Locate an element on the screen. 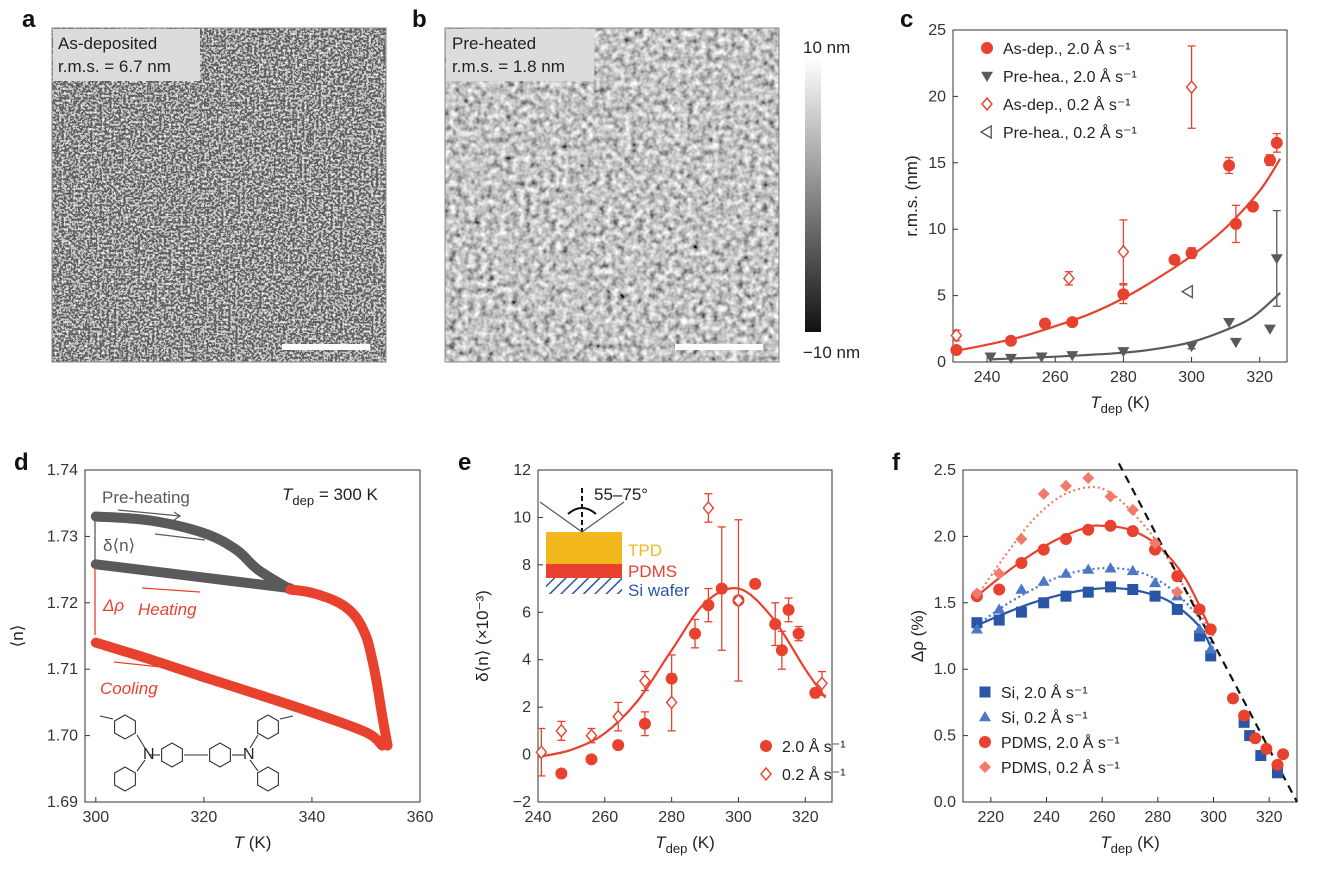 The image size is (1317, 882). legend-label: As-dep., 2.0 Å s⁻¹ is located at coordinates (1067, 48).